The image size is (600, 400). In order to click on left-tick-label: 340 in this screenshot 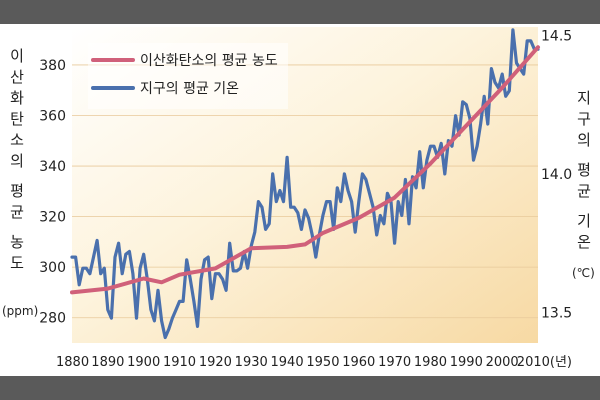, I will do `click(52, 167)`.